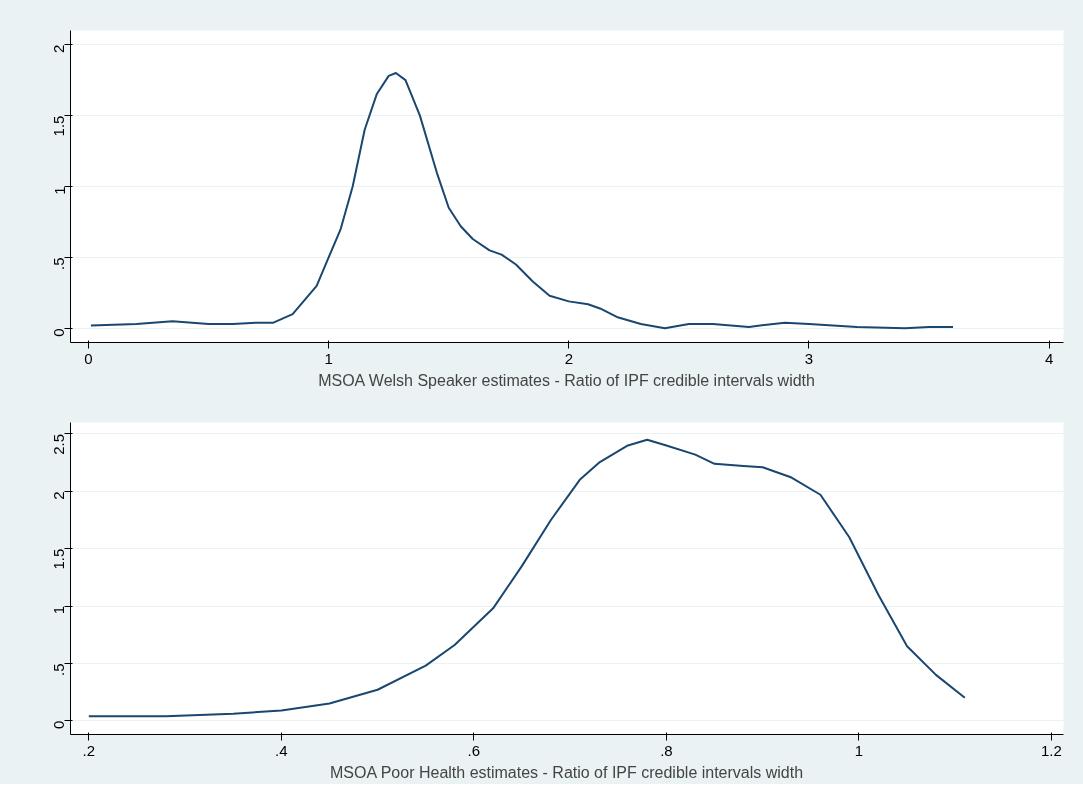  Describe the element at coordinates (809, 358) in the screenshot. I see `x-tick-label: 3` at that location.